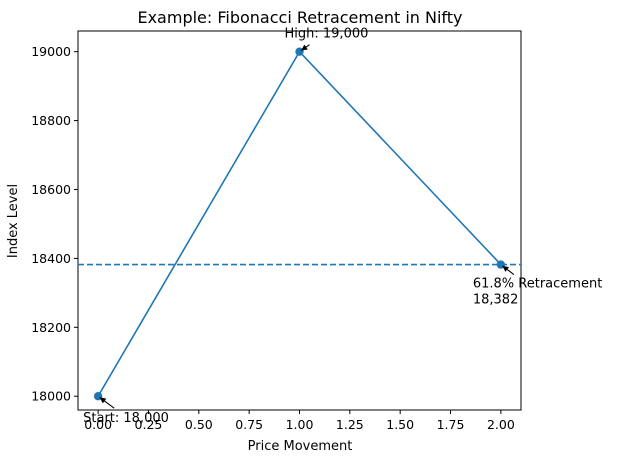 The image size is (626, 457). Describe the element at coordinates (51, 396) in the screenshot. I see `y-tick-label: 18000` at that location.